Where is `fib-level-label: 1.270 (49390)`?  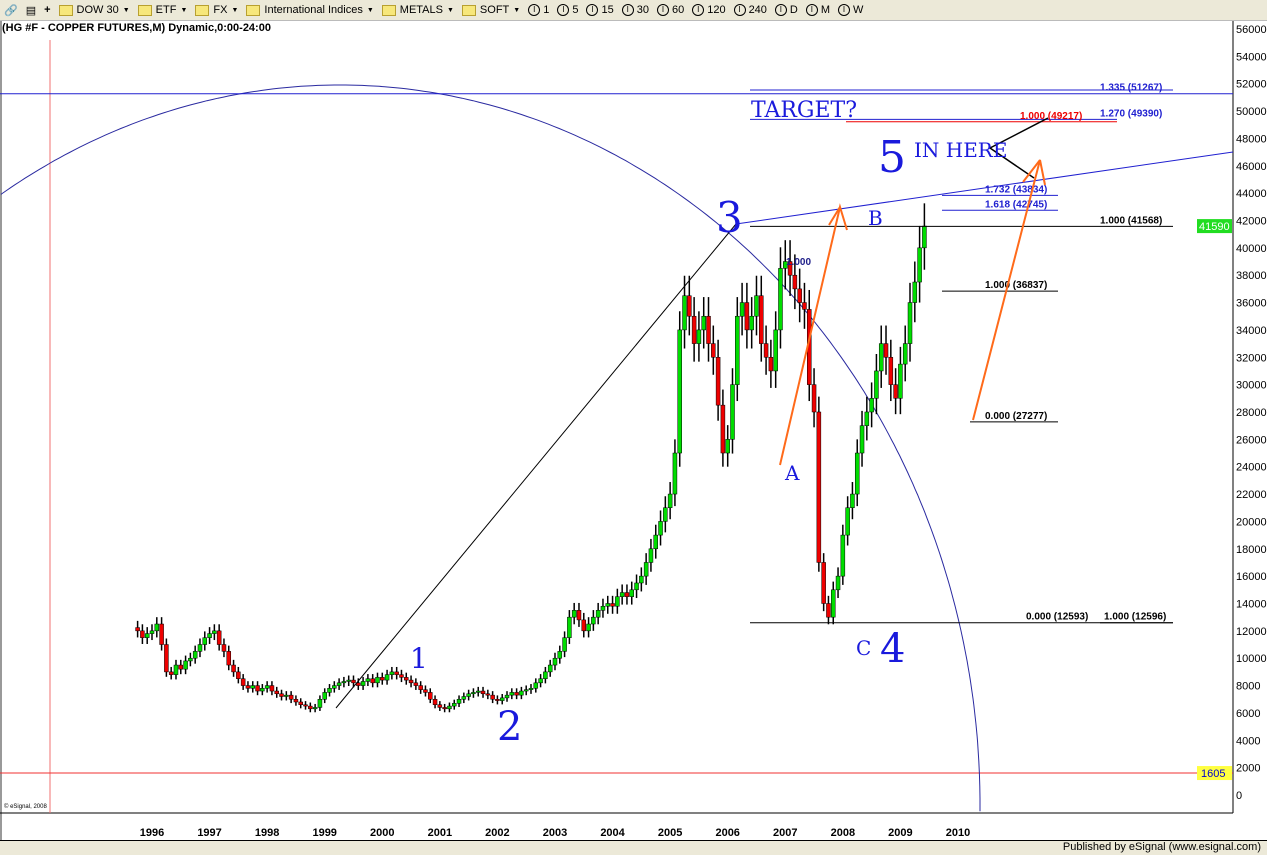 fib-level-label: 1.270 (49390) is located at coordinates (1131, 113).